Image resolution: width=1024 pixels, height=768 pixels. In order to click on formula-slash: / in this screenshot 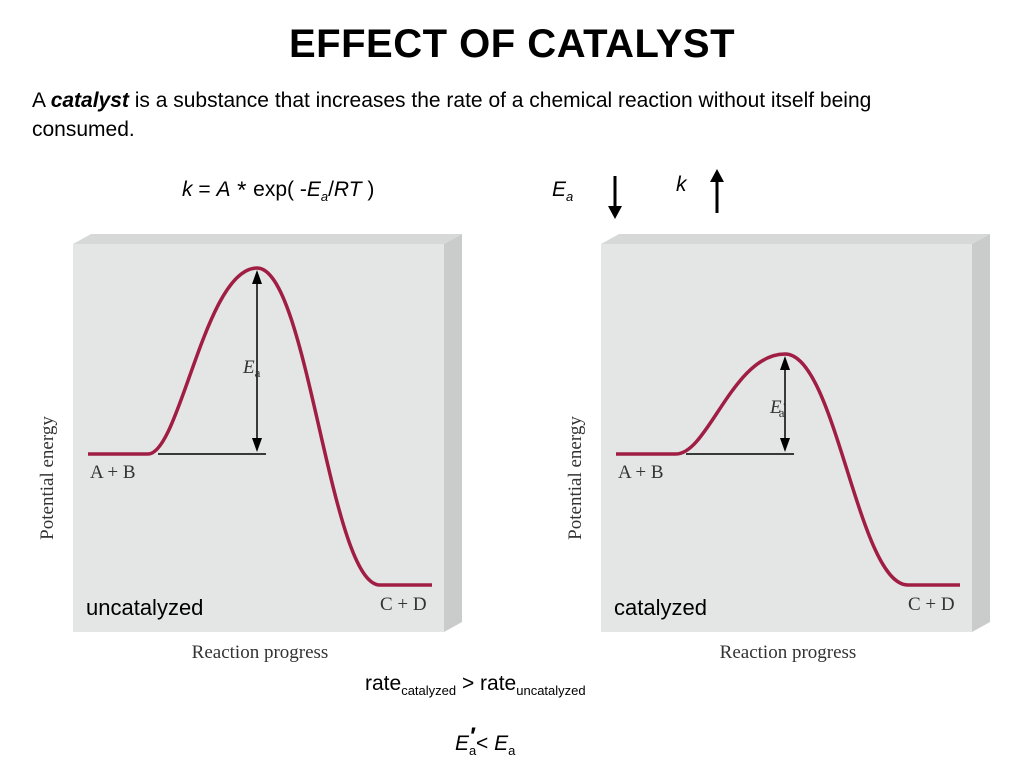, I will do `click(331, 189)`.